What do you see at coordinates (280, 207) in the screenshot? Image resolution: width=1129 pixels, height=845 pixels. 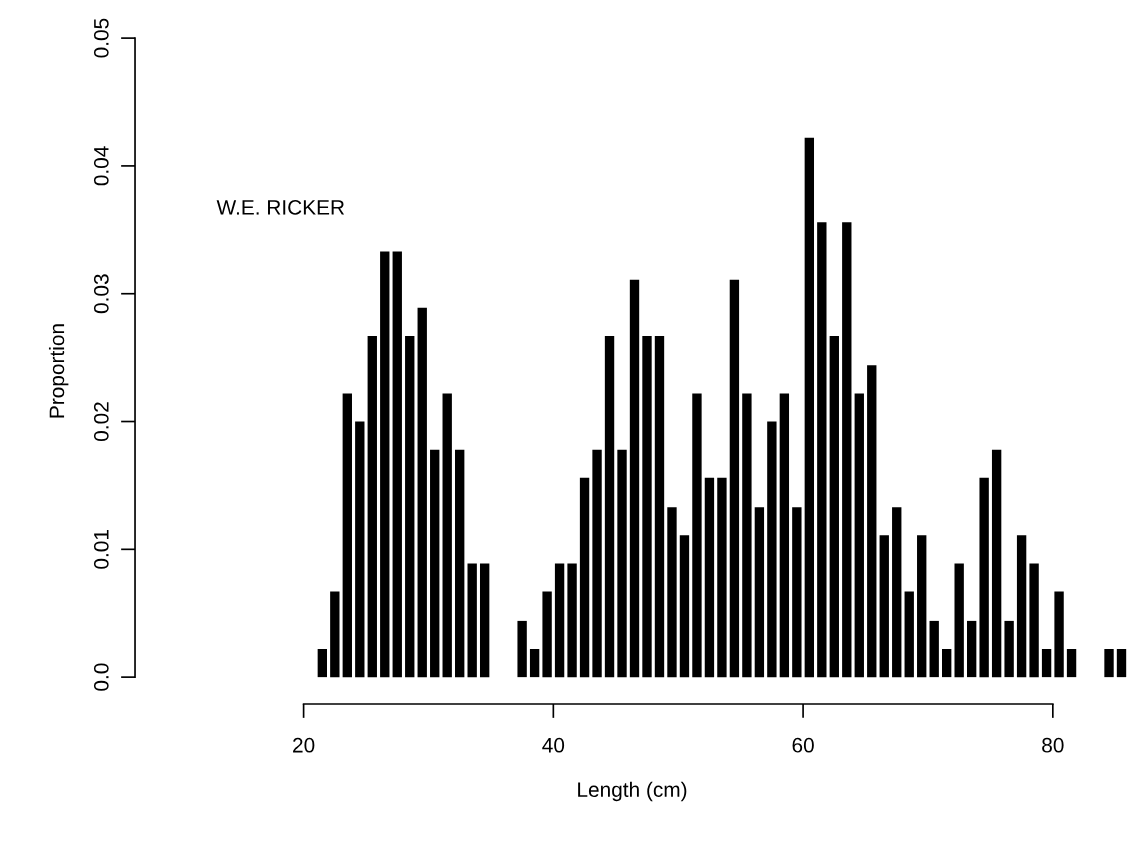 I see `annotation: W.E. RICKER` at bounding box center [280, 207].